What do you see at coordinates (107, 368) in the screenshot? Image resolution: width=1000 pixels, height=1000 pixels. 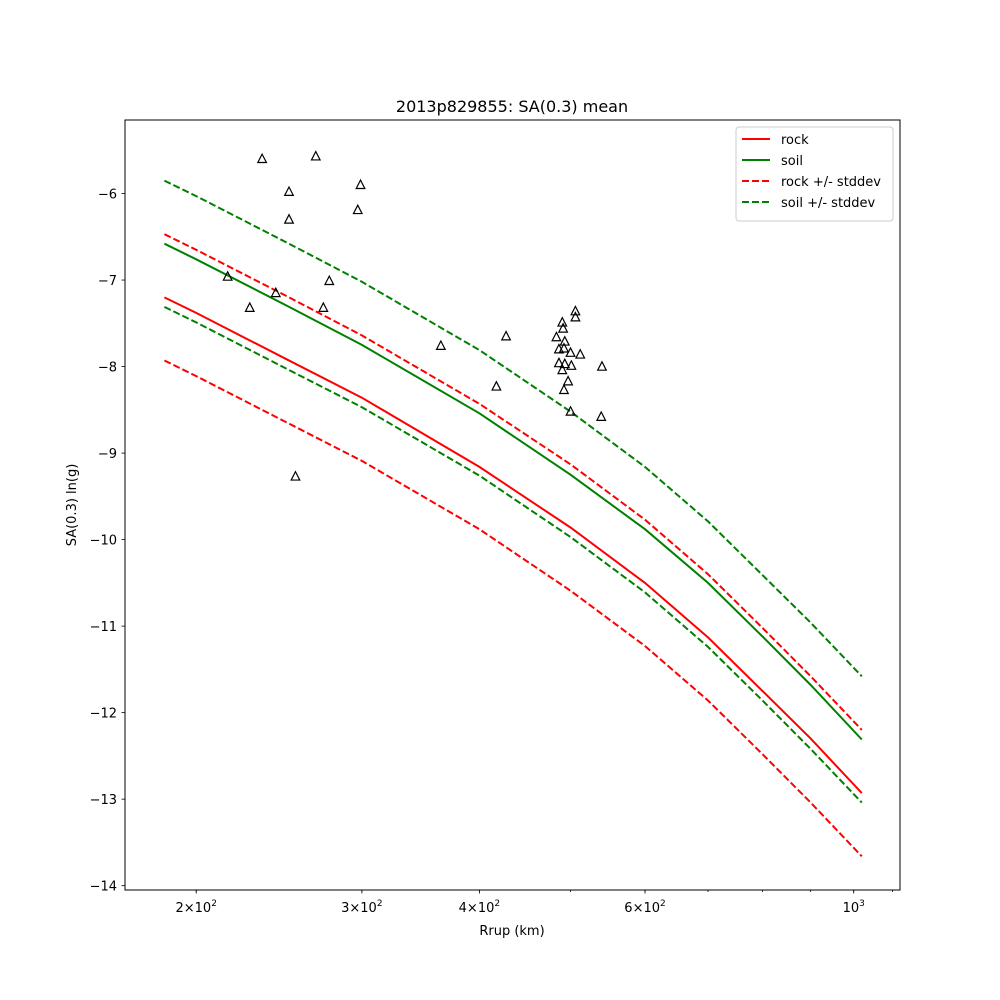 I see `y-tick-label: −8` at bounding box center [107, 368].